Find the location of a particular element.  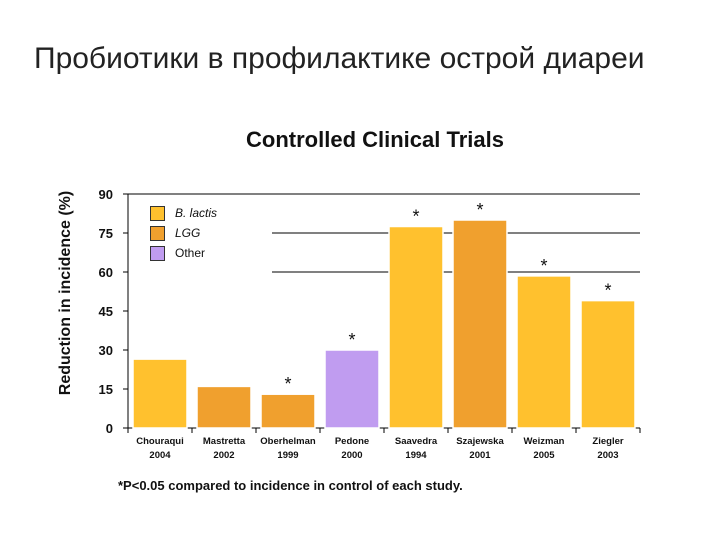

y-tick-label: 0 is located at coordinates (109, 428).